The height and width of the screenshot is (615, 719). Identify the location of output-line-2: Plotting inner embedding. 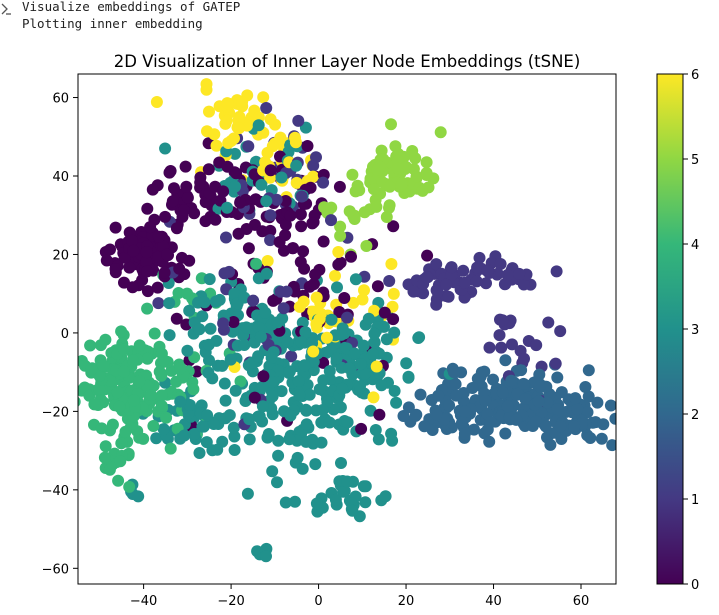
(112, 23).